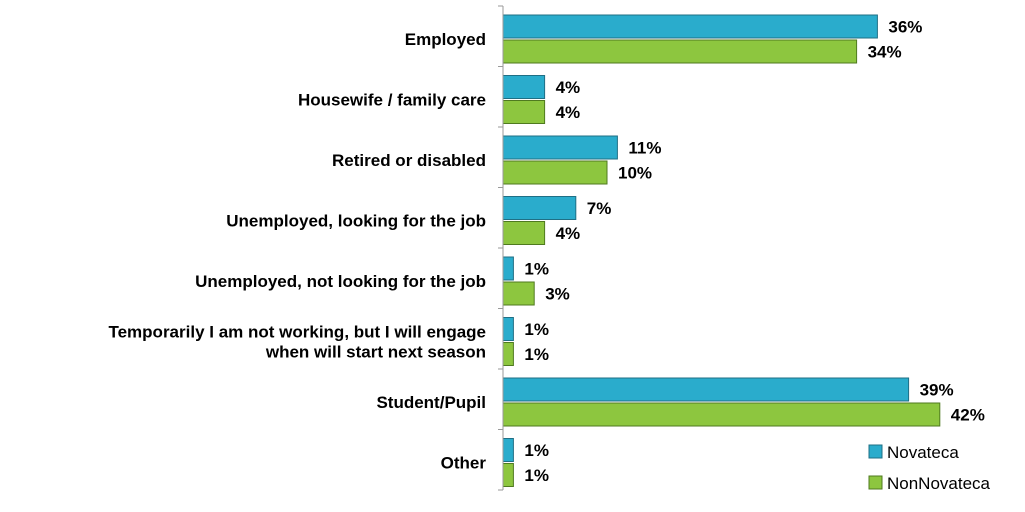 The image size is (1025, 512). I want to click on legend-swatch-nonnovateca, so click(875, 482).